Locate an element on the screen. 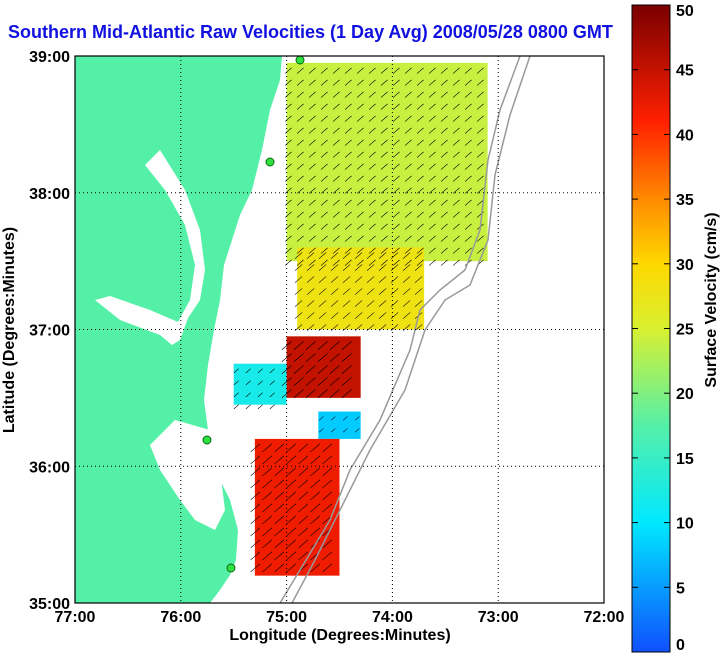 The height and width of the screenshot is (659, 724). colorbar-tick-label: 40 is located at coordinates (685, 135).